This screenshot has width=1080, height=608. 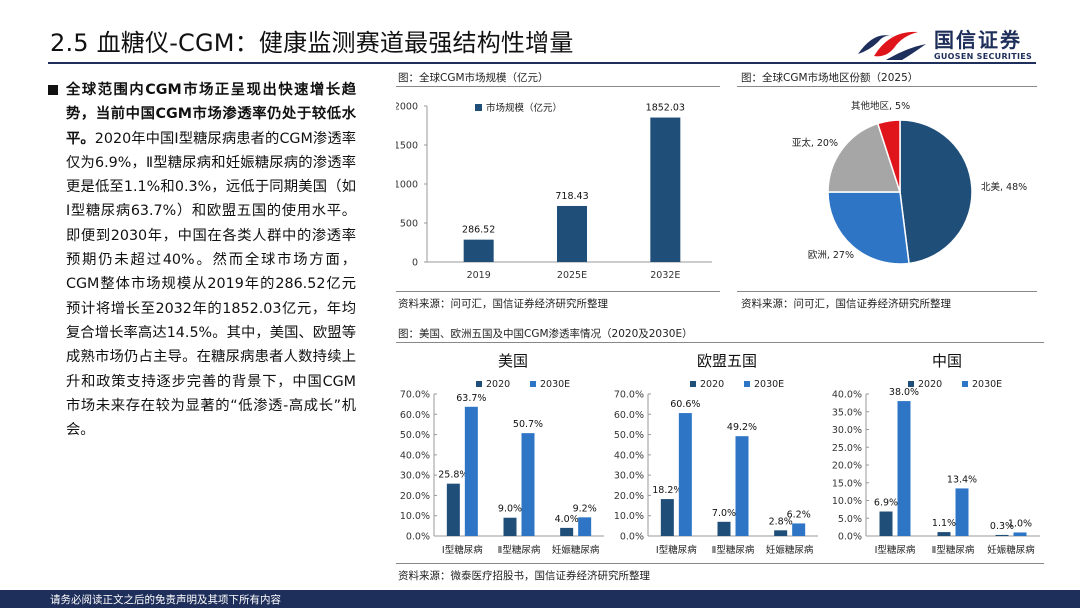 I want to click on chart-title: 美国, so click(x=513, y=361).